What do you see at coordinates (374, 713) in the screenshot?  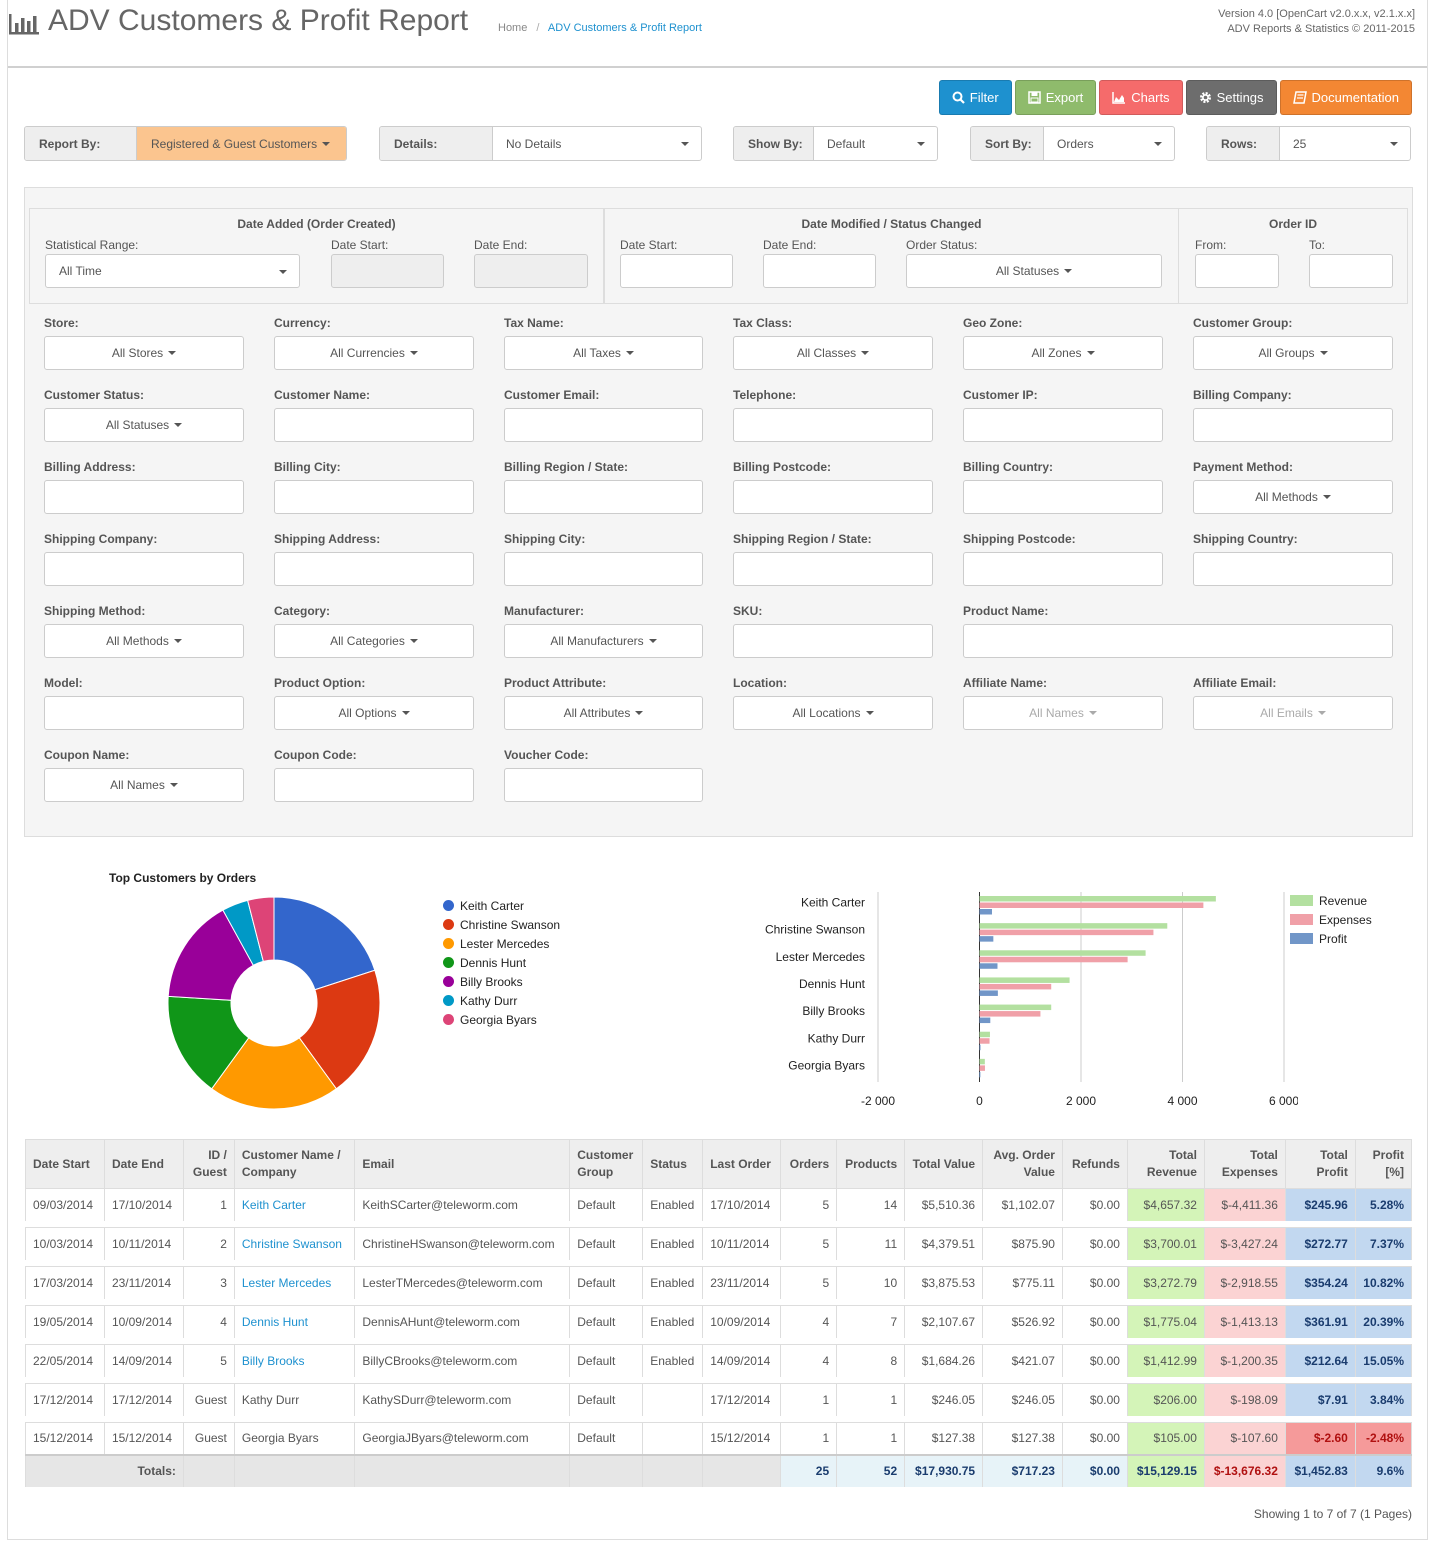 I see `product-option-select: All Options` at bounding box center [374, 713].